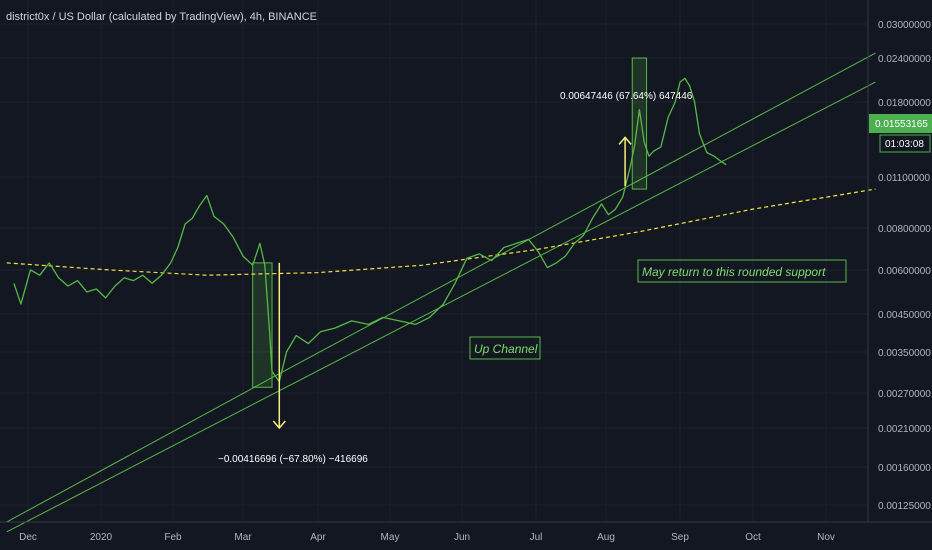 This screenshot has height=550, width=932. I want to click on price-tick-label: 0.03000000, so click(904, 25).